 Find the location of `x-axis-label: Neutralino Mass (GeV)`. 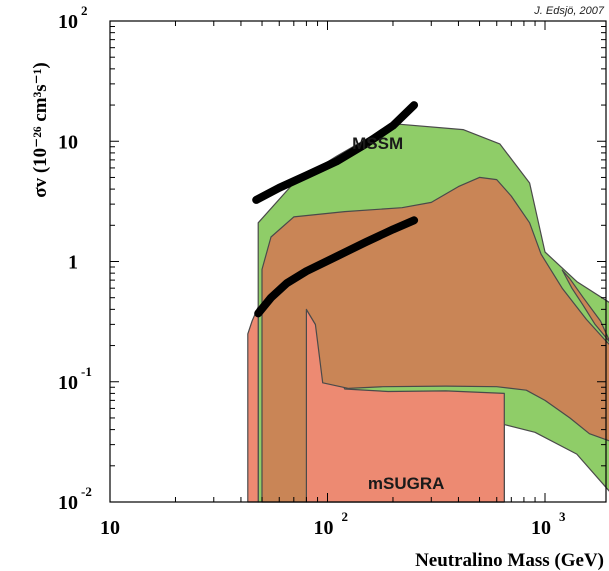

x-axis-label: Neutralino Mass (GeV) is located at coordinates (509, 560).